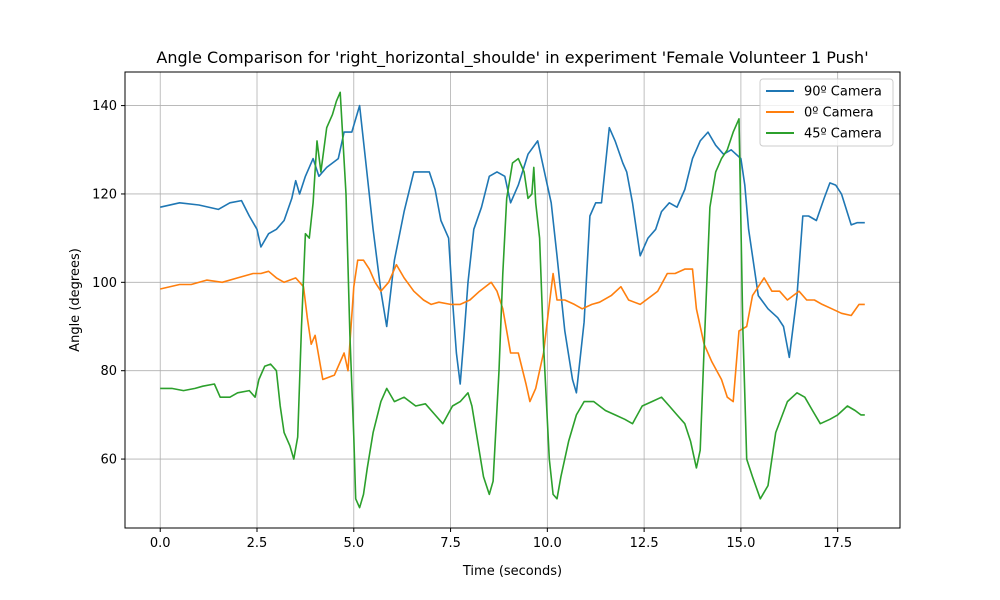 This screenshot has height=600, width=1000. What do you see at coordinates (450, 543) in the screenshot?
I see `x-tick-label: 7.5` at bounding box center [450, 543].